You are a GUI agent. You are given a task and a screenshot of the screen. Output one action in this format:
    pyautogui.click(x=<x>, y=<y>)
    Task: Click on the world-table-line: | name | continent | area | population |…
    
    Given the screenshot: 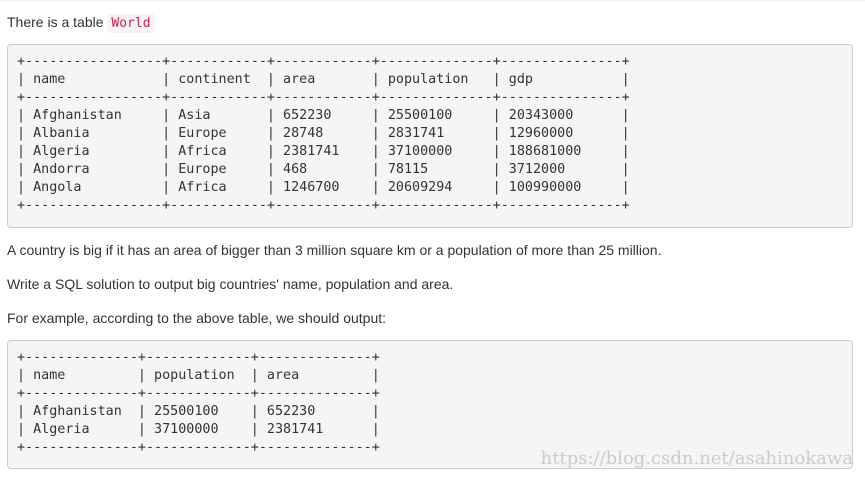 What is the action you would take?
    pyautogui.click(x=323, y=79)
    